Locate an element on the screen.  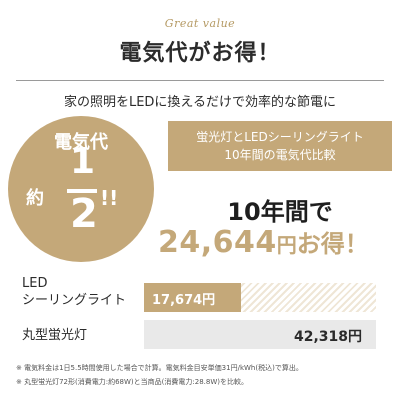
savings-yen: 円 is located at coordinates (286, 245).